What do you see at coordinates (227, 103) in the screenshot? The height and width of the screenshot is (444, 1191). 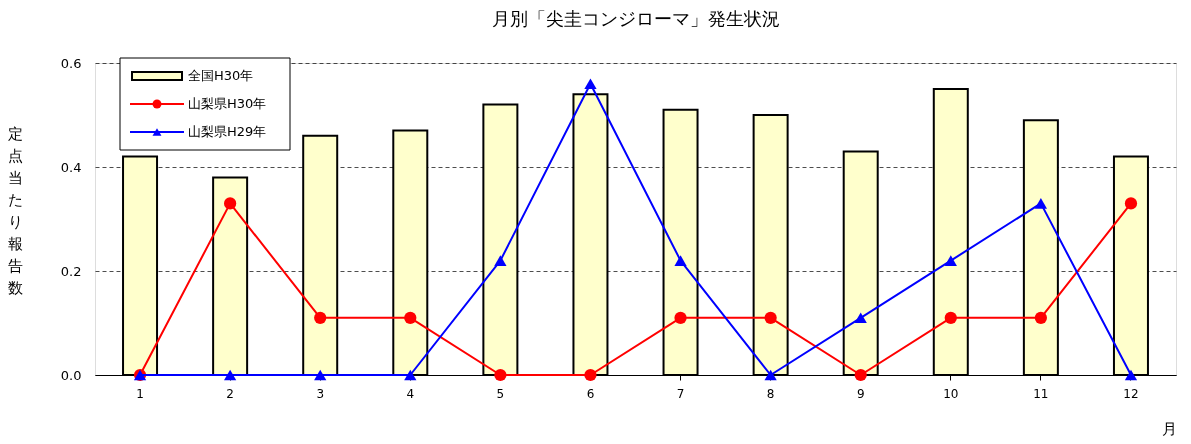 I see `legend-label: 山梨県H30年` at bounding box center [227, 103].